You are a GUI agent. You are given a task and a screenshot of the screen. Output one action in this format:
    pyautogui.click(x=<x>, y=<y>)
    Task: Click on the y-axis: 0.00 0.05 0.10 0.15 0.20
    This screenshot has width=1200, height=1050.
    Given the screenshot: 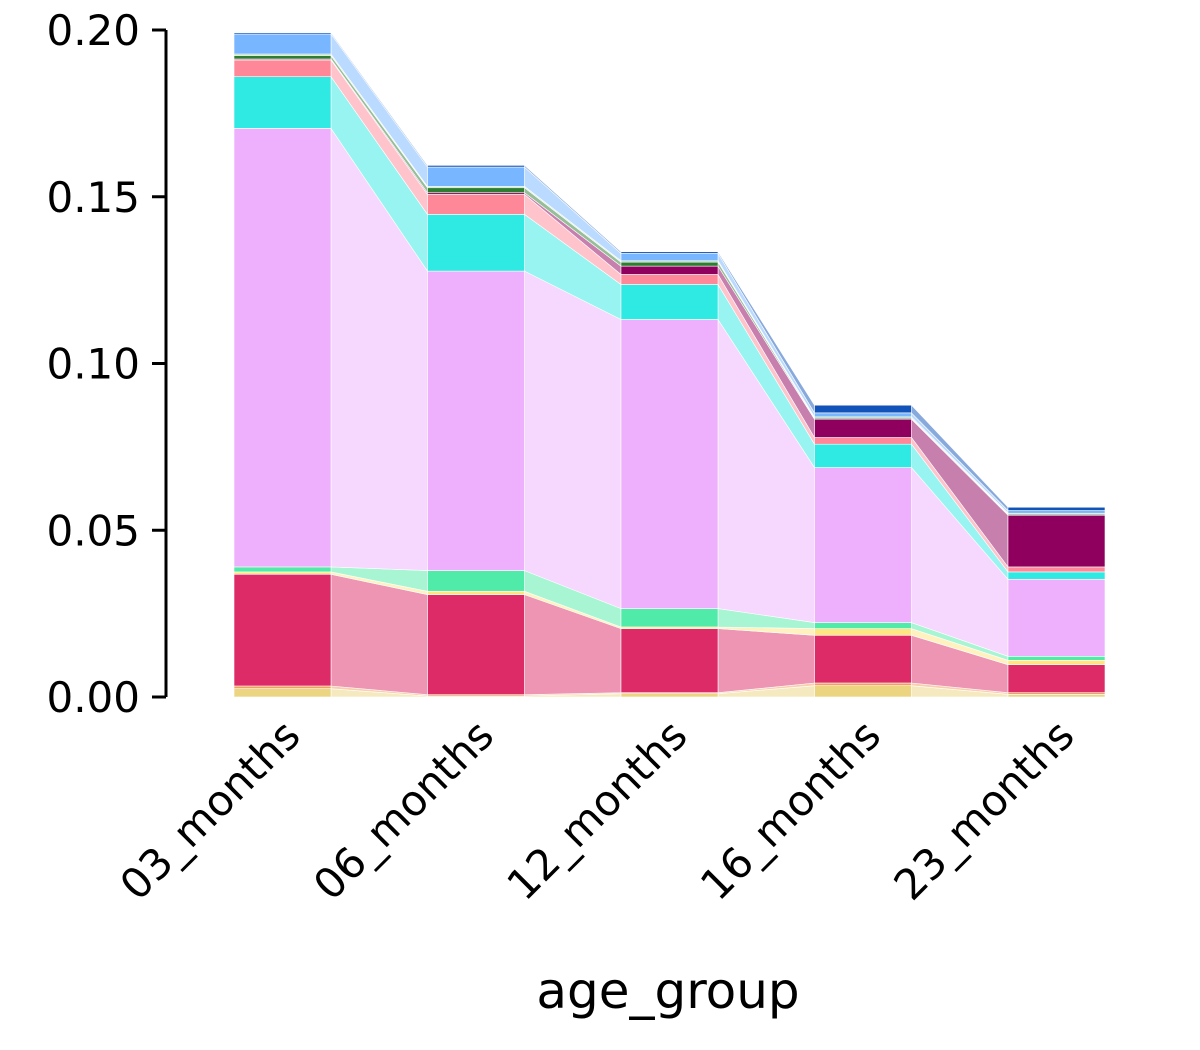 What is the action you would take?
    pyautogui.click(x=107, y=364)
    